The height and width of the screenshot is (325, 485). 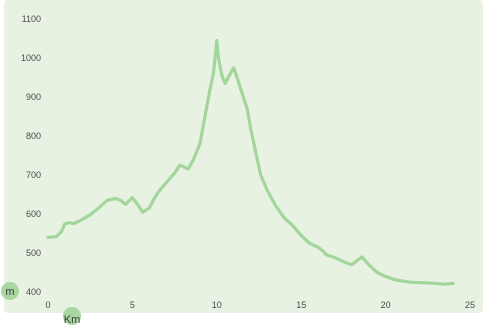 I want to click on x-axis-ticks: 0 5 10 15 20 25, so click(x=260, y=305).